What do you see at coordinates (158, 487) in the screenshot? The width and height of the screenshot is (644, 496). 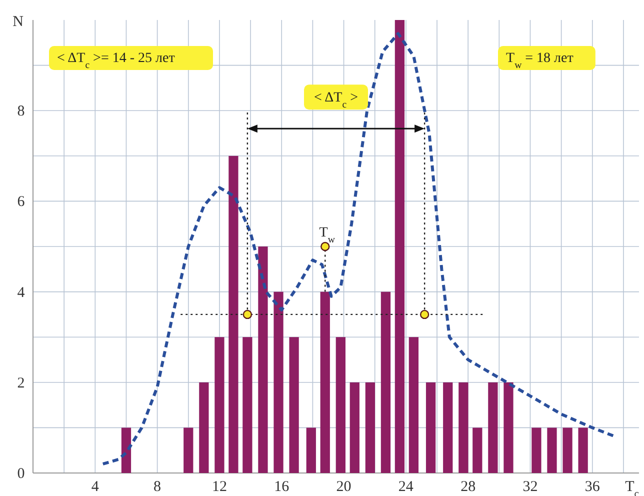 I see `x-tick-label: 8` at bounding box center [158, 487].